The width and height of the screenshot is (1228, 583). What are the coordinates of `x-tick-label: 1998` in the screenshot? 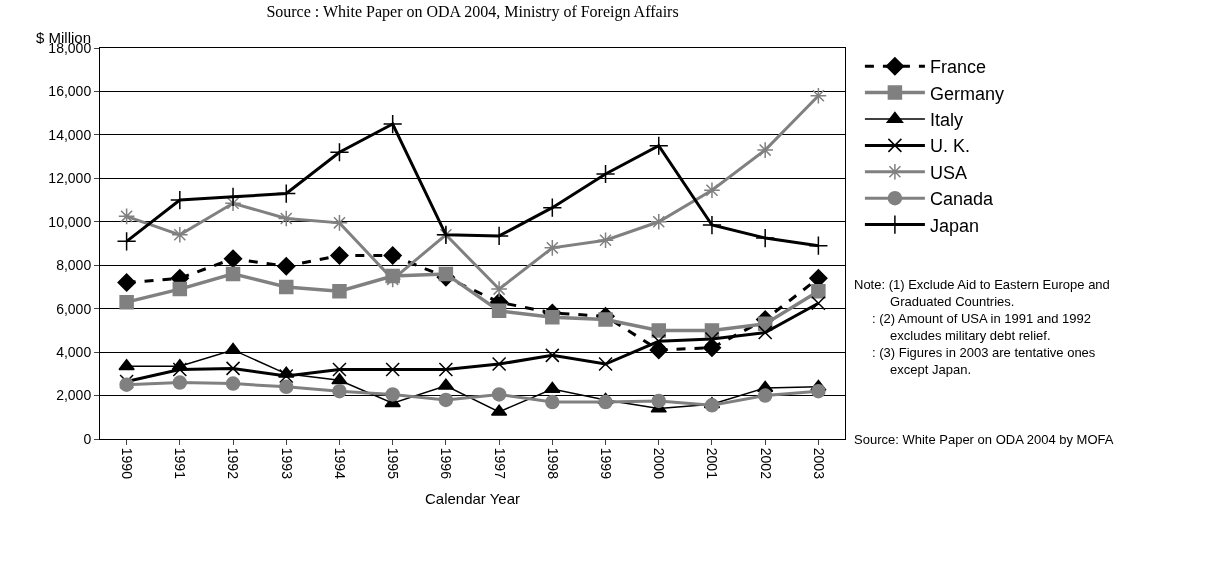 It's located at (552, 463).